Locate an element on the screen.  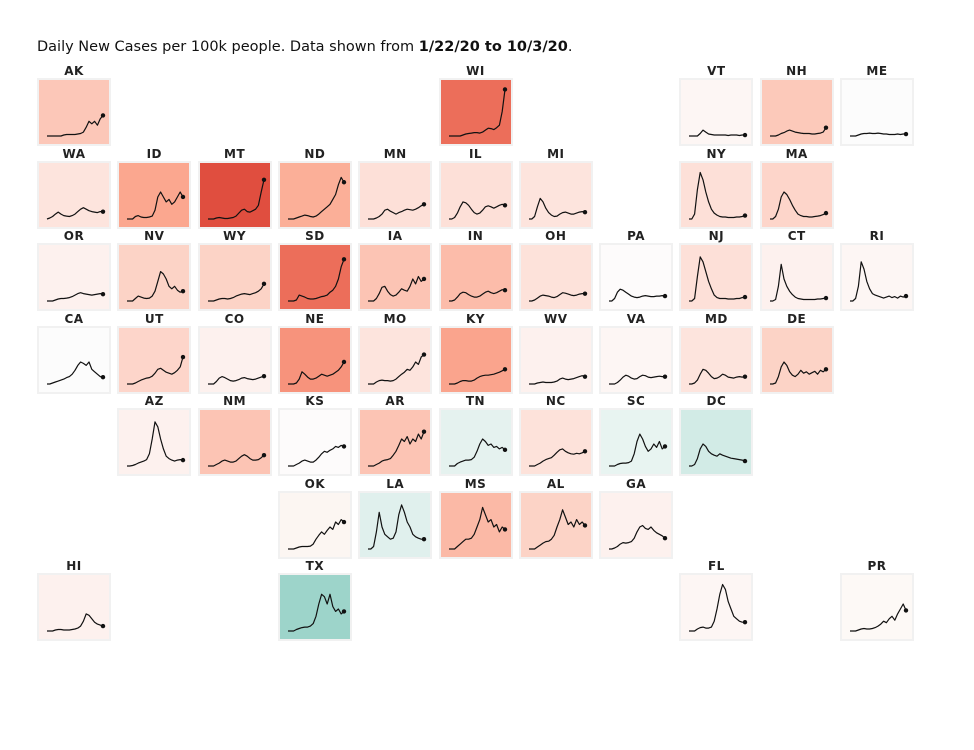
state-tile-nc: NC is located at coordinates (555, 435).